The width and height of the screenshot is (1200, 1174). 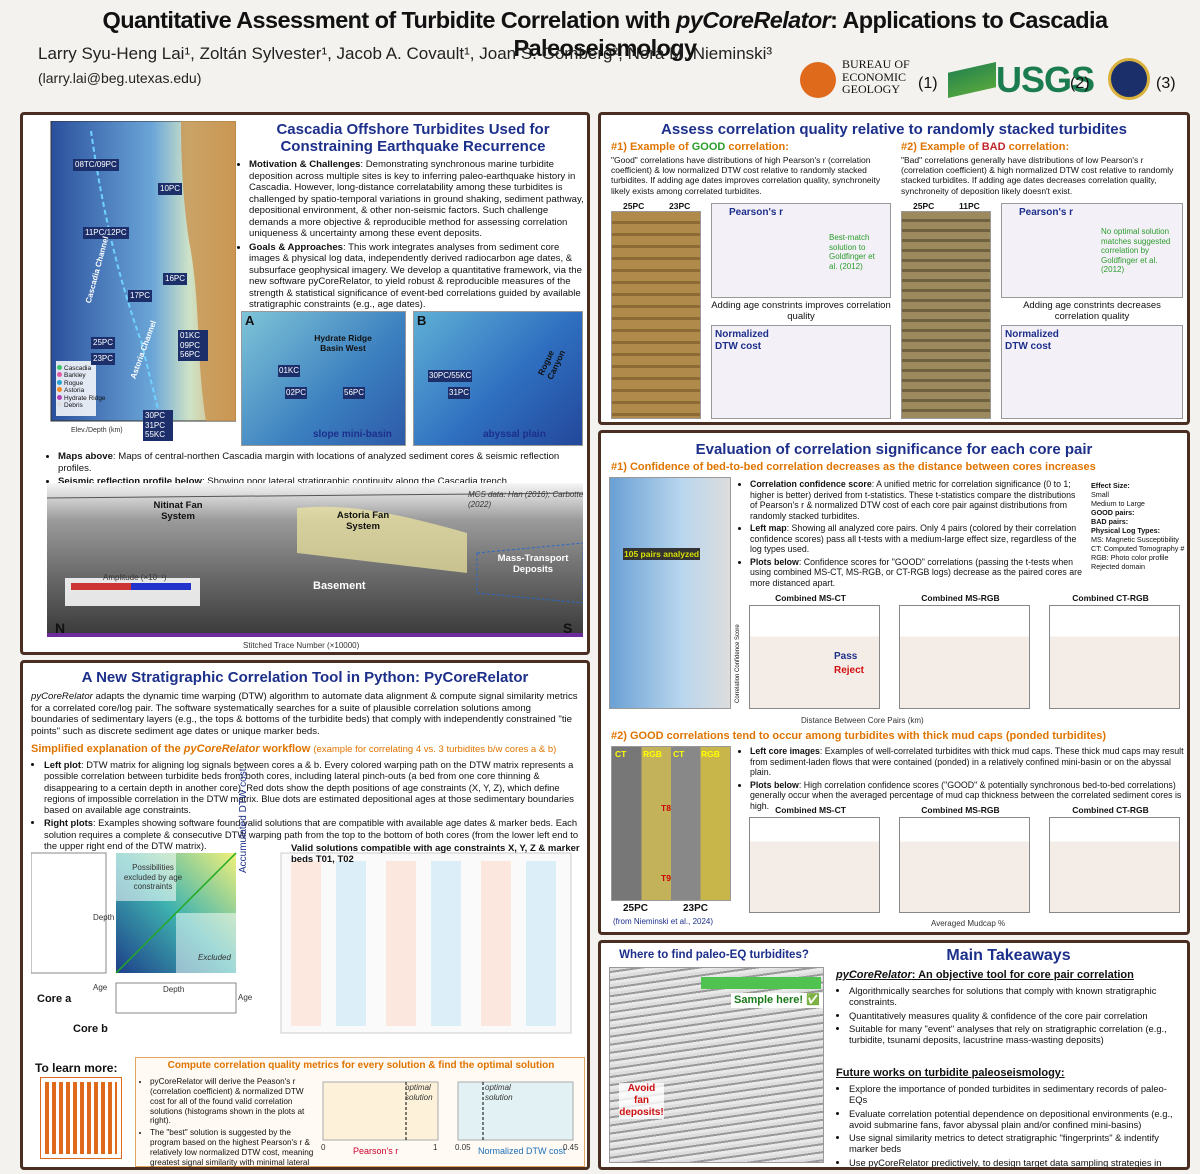 I want to click on legend-text: Debris, so click(x=73, y=406).